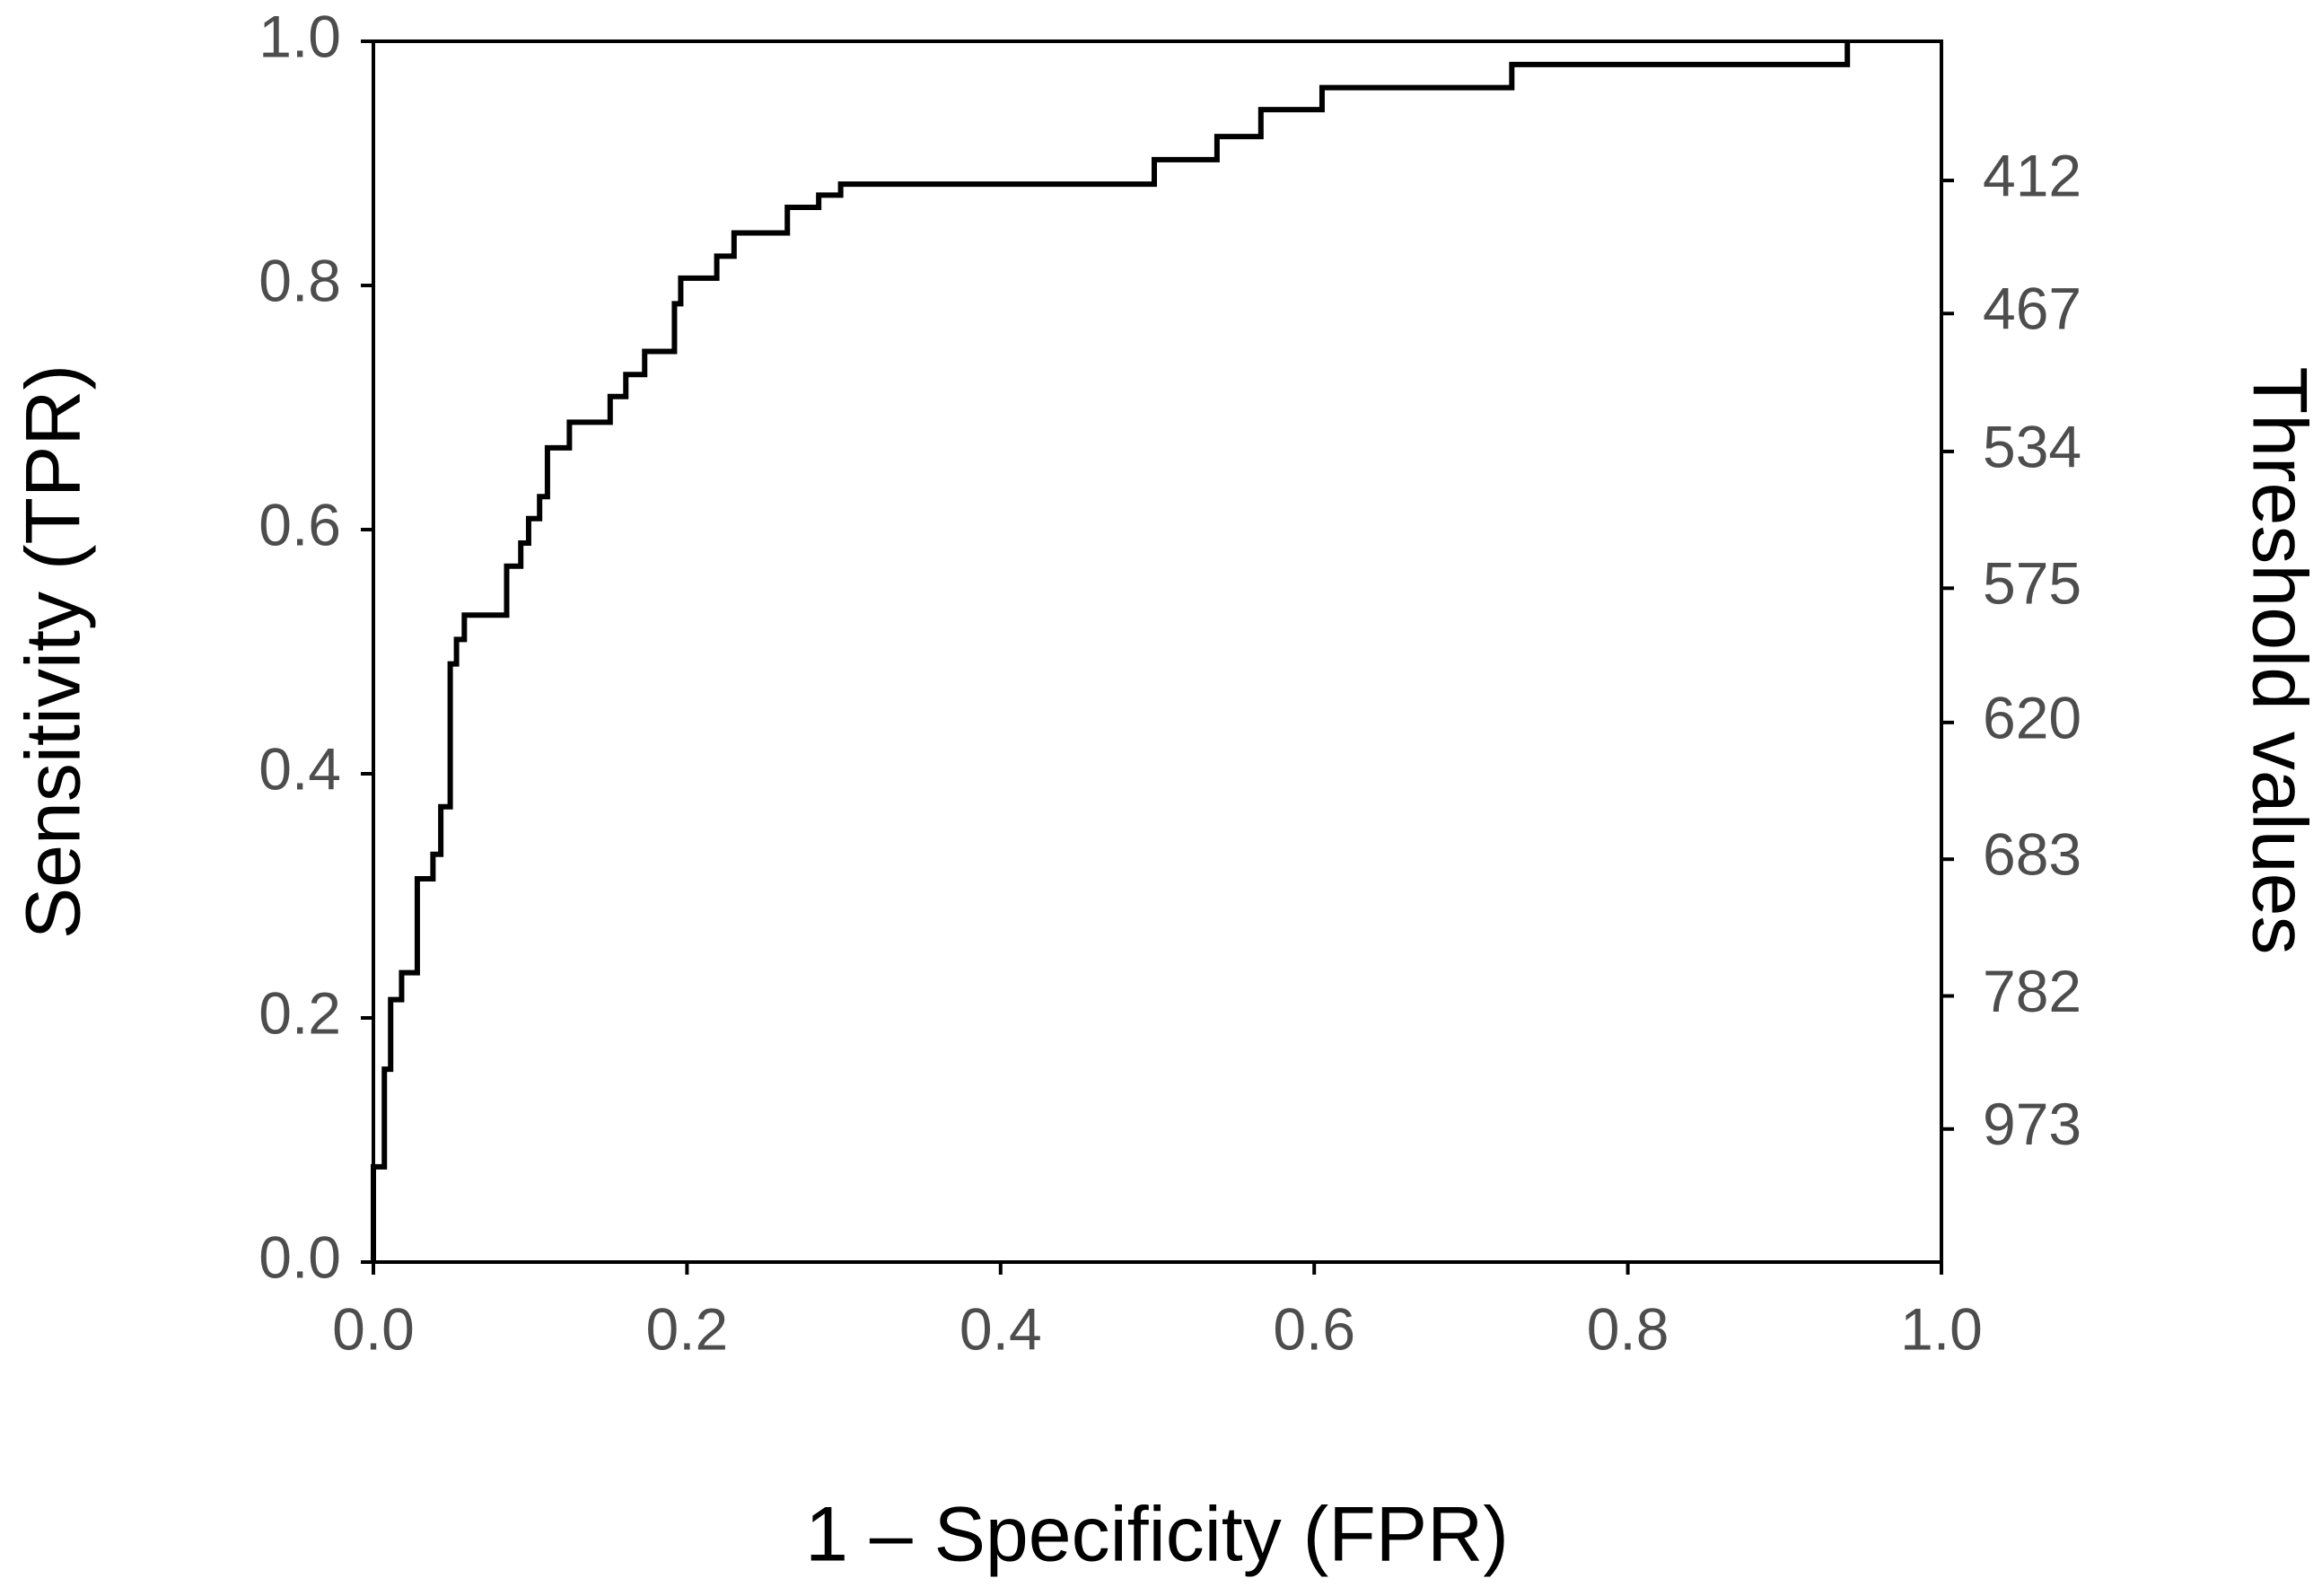 Image resolution: width=2322 pixels, height=1596 pixels. I want to click on x-tick-label: 1.0, so click(1942, 1328).